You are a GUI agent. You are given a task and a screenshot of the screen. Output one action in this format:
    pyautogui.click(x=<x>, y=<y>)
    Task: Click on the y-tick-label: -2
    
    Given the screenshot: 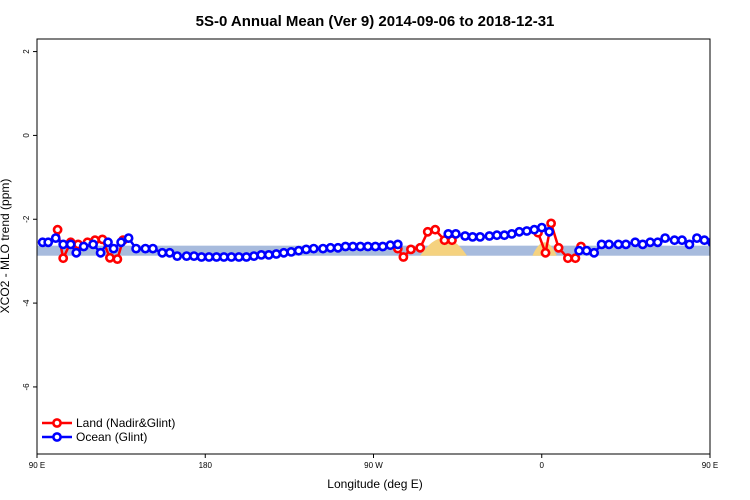 What is the action you would take?
    pyautogui.click(x=26, y=219)
    